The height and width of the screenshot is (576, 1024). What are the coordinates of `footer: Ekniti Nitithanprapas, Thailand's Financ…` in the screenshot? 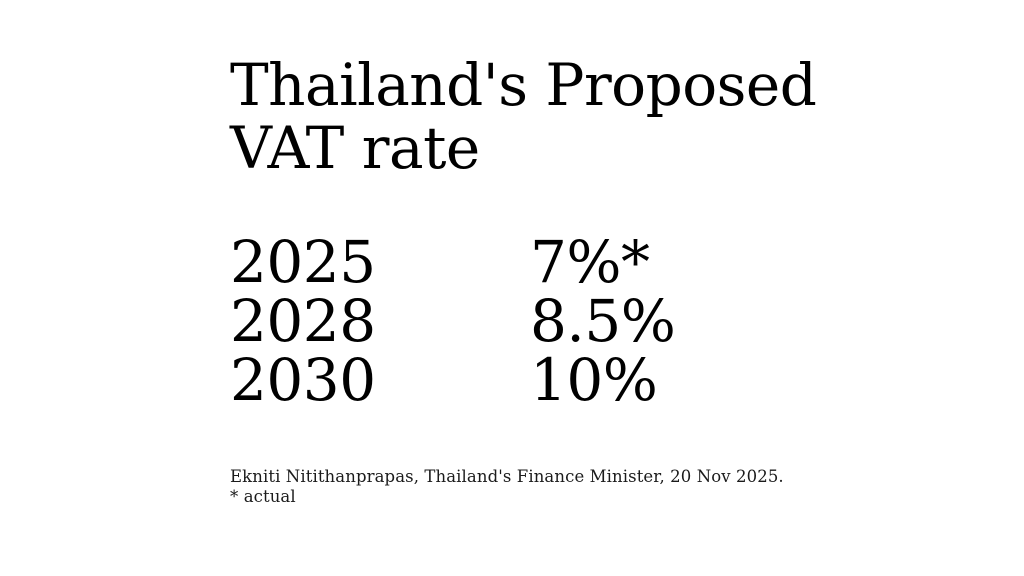 It's located at (507, 487).